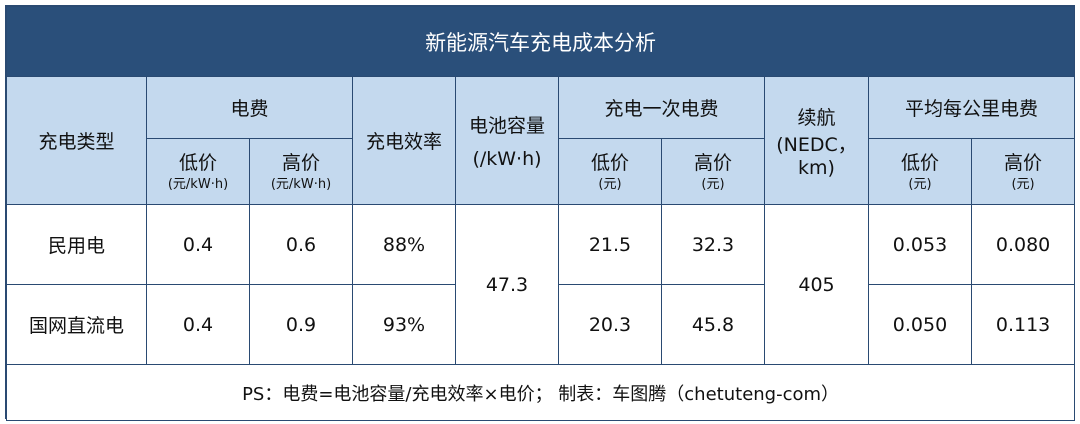 Image resolution: width=1080 pixels, height=424 pixels. I want to click on header-electricity-fee: 电费, so click(249, 107).